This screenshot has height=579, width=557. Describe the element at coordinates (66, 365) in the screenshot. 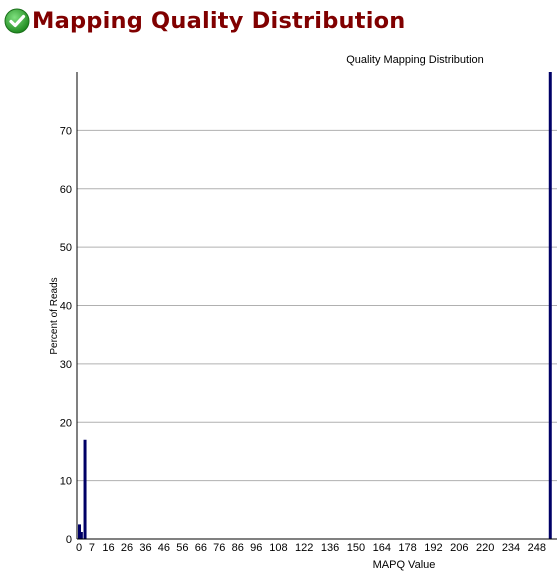

I see `y-tick-label: 30` at that location.